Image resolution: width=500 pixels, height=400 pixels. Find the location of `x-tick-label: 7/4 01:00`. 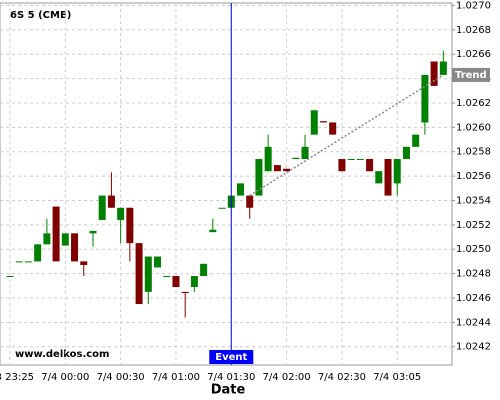

x-tick-label: 7/4 01:00 is located at coordinates (176, 377).